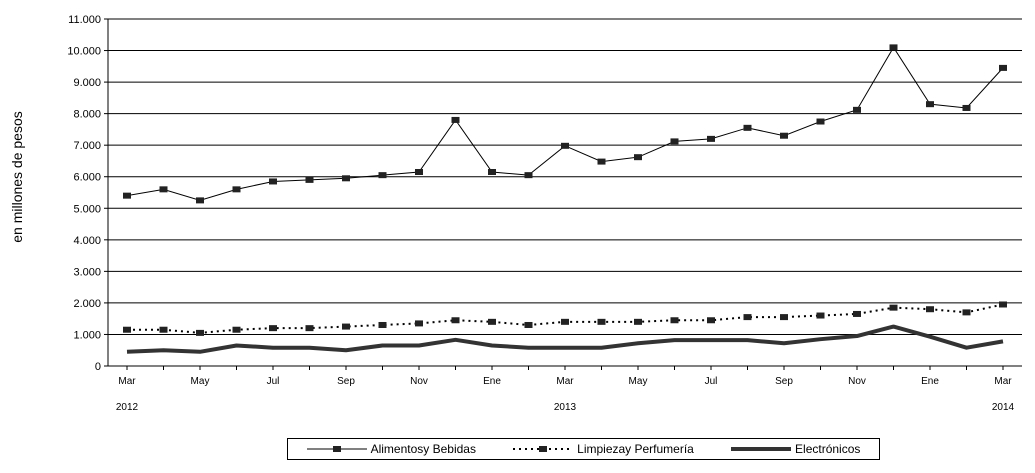 Image resolution: width=1035 pixels, height=473 pixels. I want to click on legend-line-dotted-marker-icon, so click(543, 449).